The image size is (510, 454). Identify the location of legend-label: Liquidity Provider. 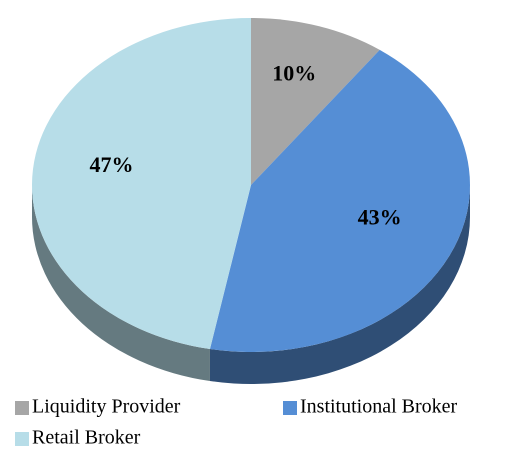
(106, 407).